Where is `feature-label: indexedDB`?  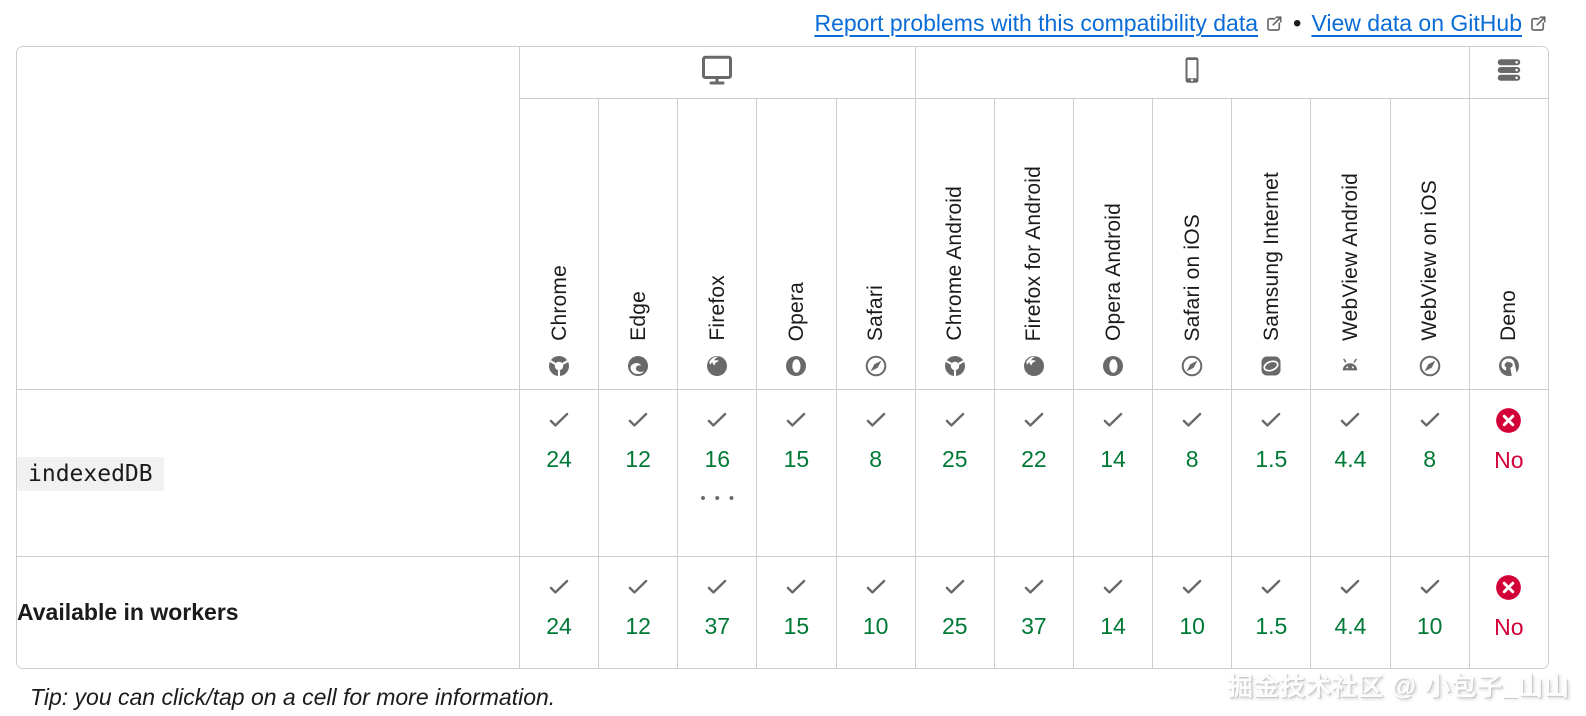 feature-label: indexedDB is located at coordinates (268, 473).